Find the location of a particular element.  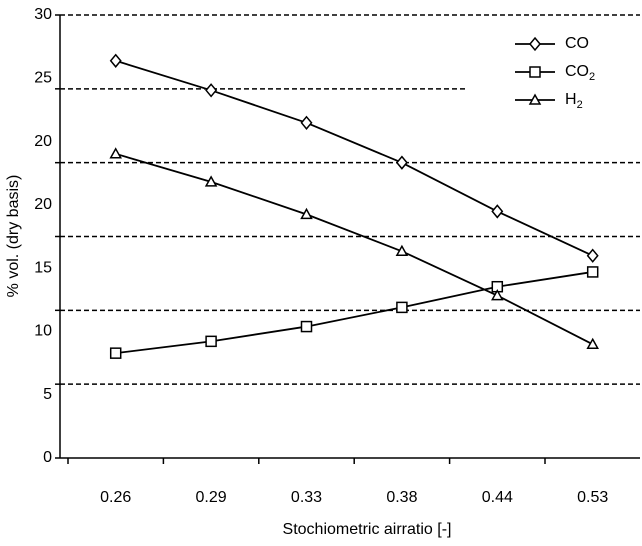

x-tick-label: 0.26 is located at coordinates (115, 497).